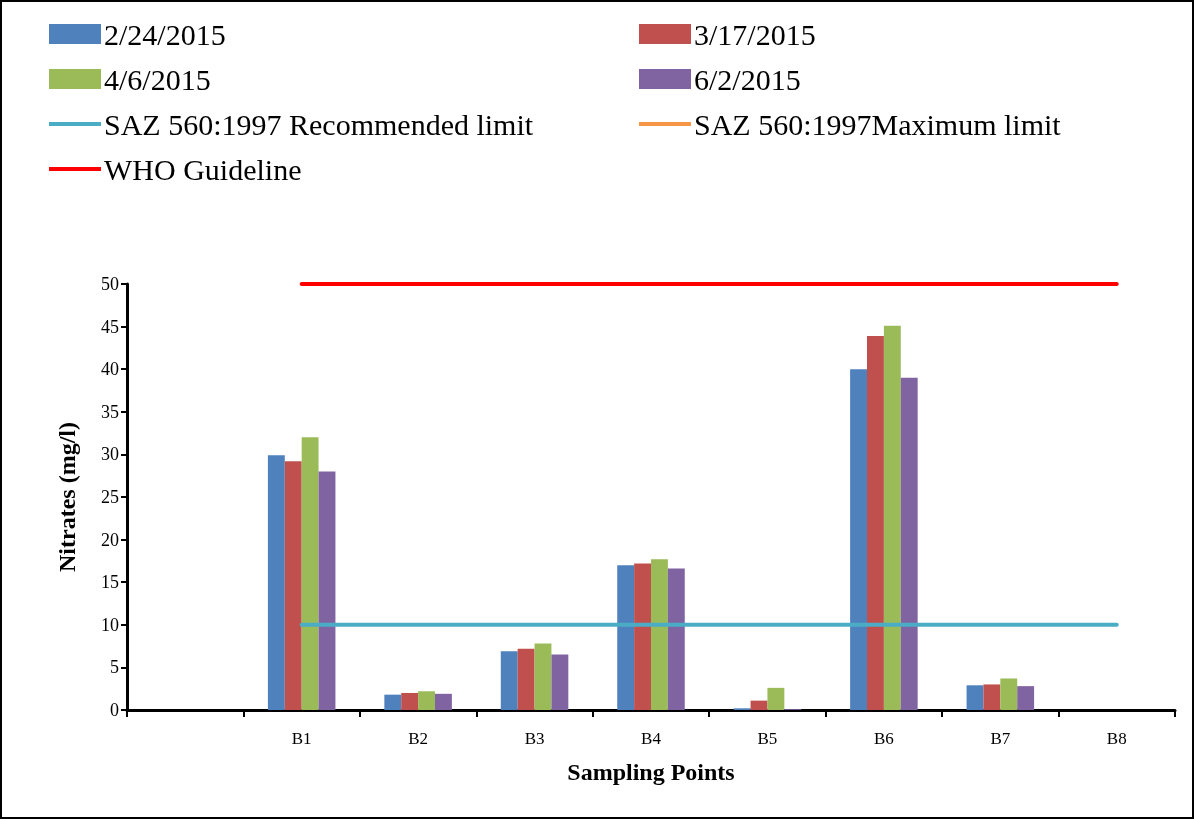 This screenshot has width=1194, height=819. What do you see at coordinates (114, 710) in the screenshot?
I see `y-tick-label: 0` at bounding box center [114, 710].